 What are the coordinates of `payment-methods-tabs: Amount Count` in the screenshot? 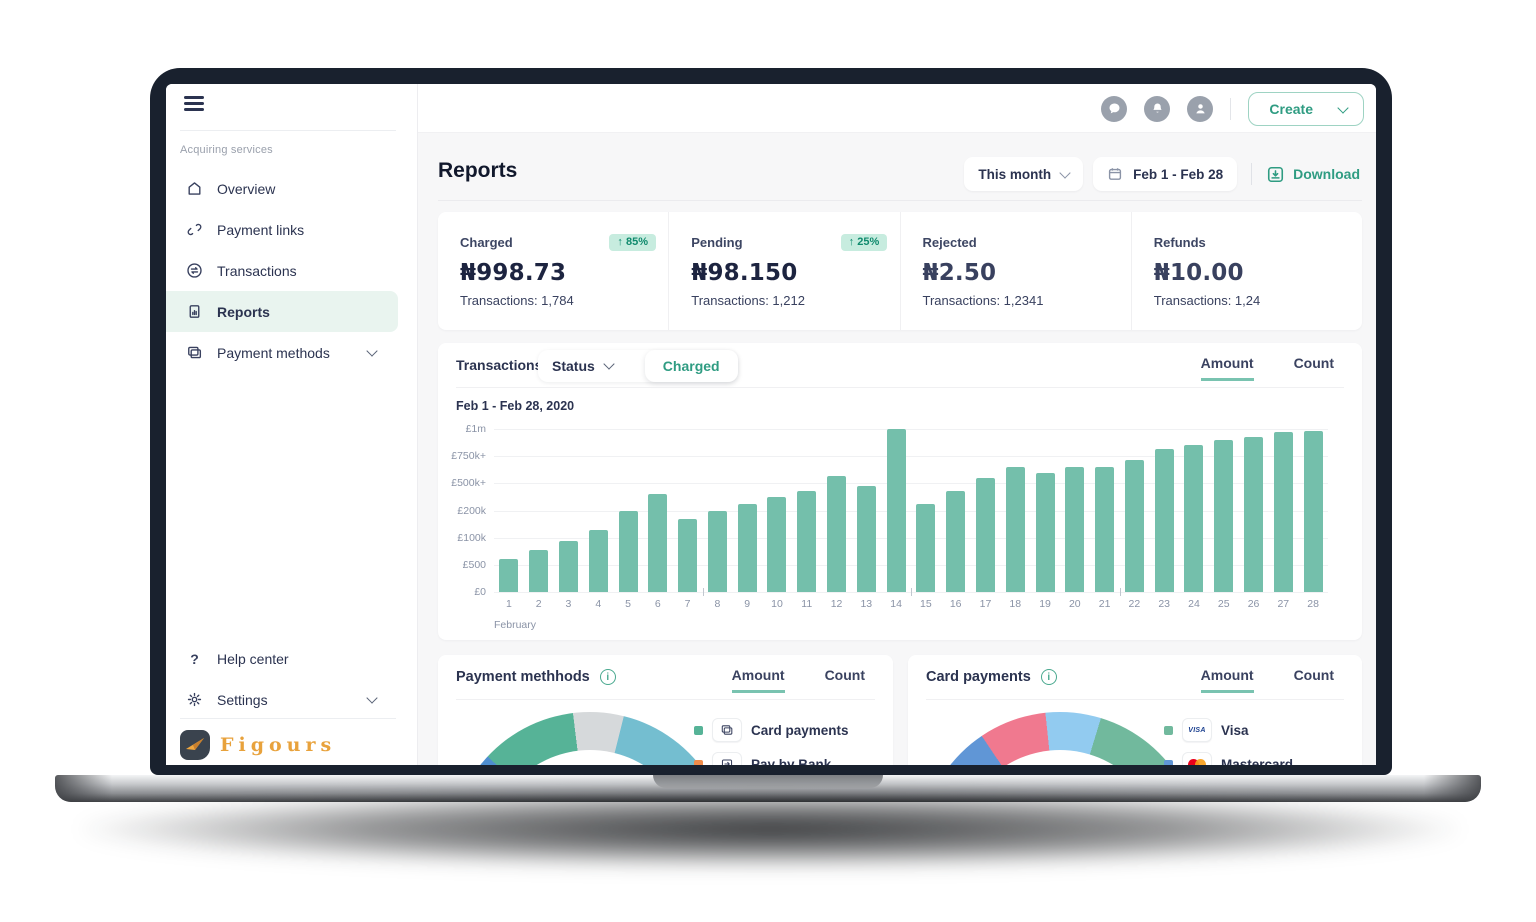 It's located at (798, 680).